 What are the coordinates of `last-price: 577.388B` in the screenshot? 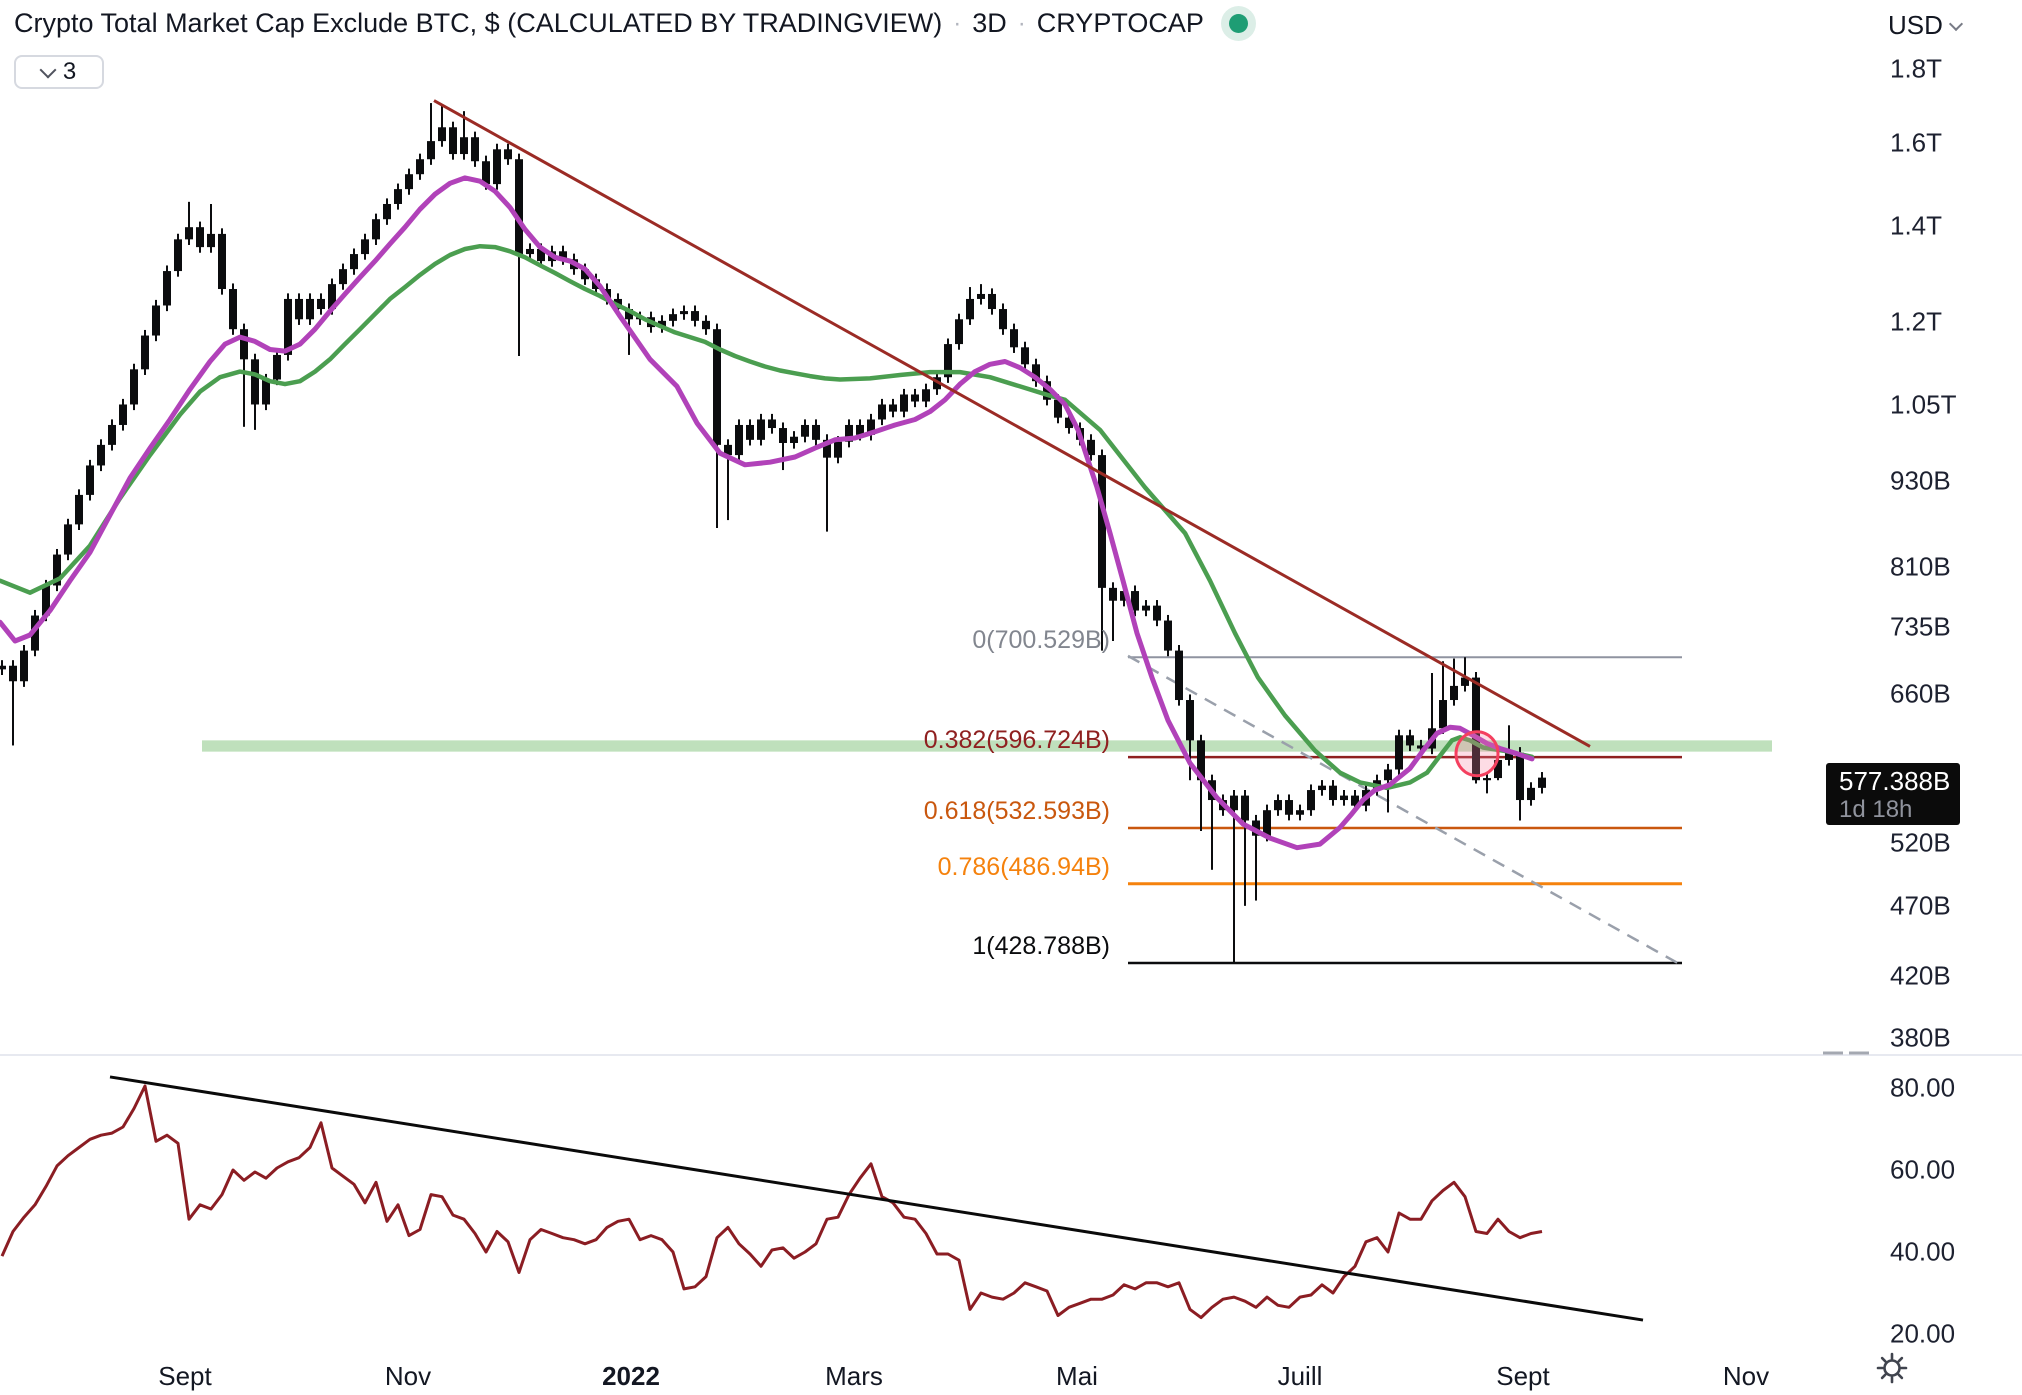 It's located at (1895, 780).